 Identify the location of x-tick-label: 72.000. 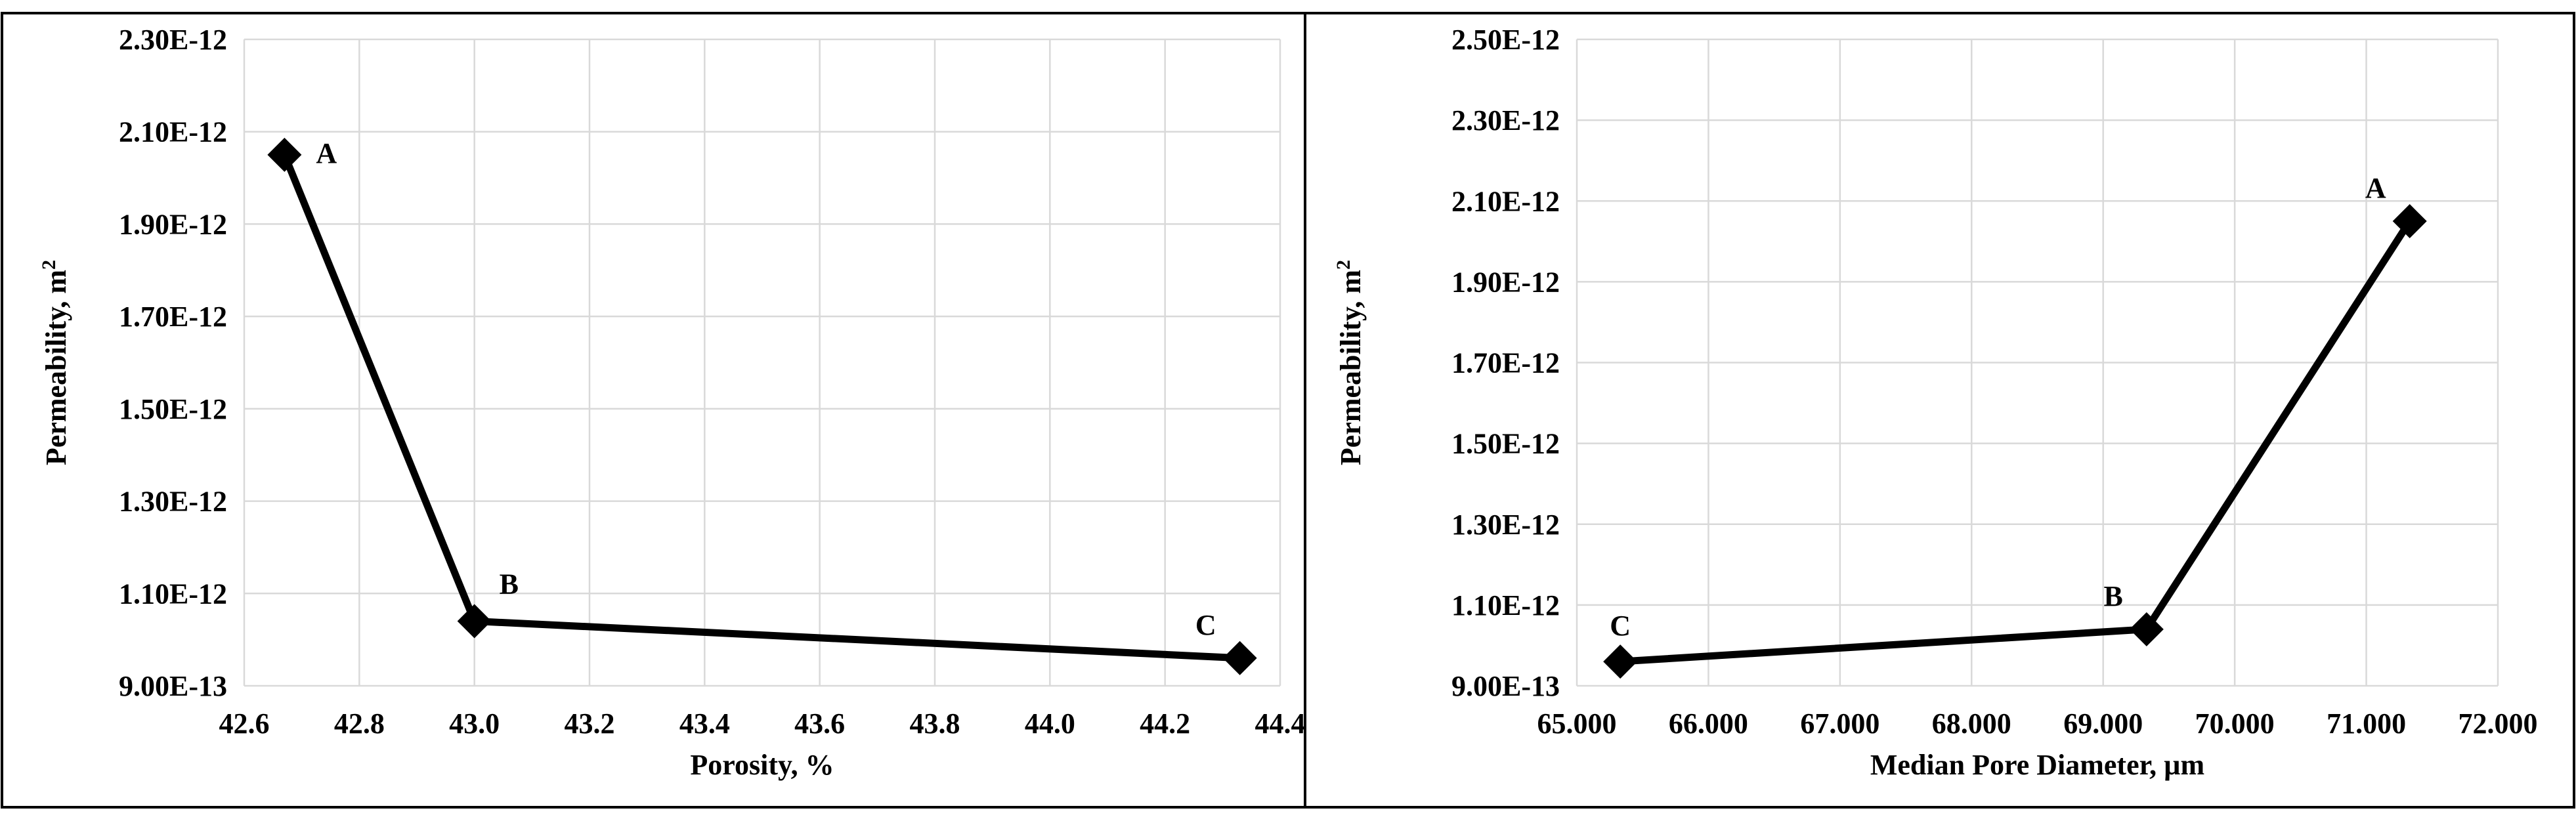
(2498, 723).